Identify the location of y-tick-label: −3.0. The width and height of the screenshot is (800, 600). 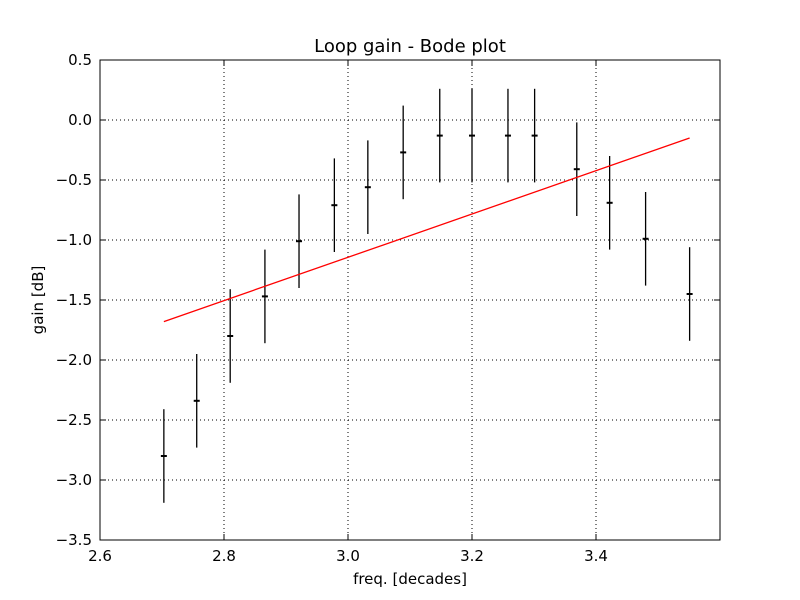
(74, 480).